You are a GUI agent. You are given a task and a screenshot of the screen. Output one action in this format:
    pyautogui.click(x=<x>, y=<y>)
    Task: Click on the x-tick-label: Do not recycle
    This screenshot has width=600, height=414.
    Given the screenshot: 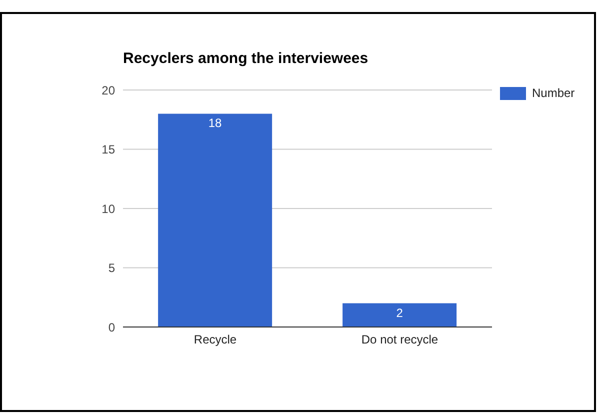 What is the action you would take?
    pyautogui.click(x=399, y=339)
    